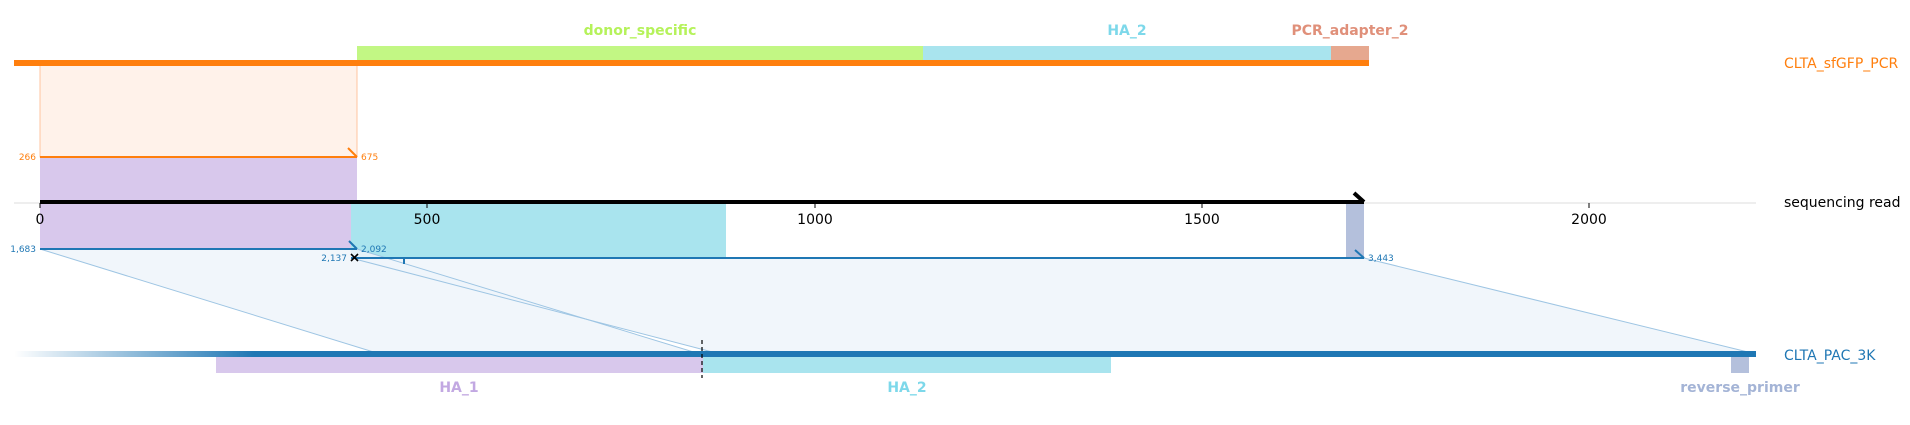 Image resolution: width=1910 pixels, height=425 pixels. Describe the element at coordinates (27, 158) in the screenshot. I see `top-align-start-label: 266` at that location.